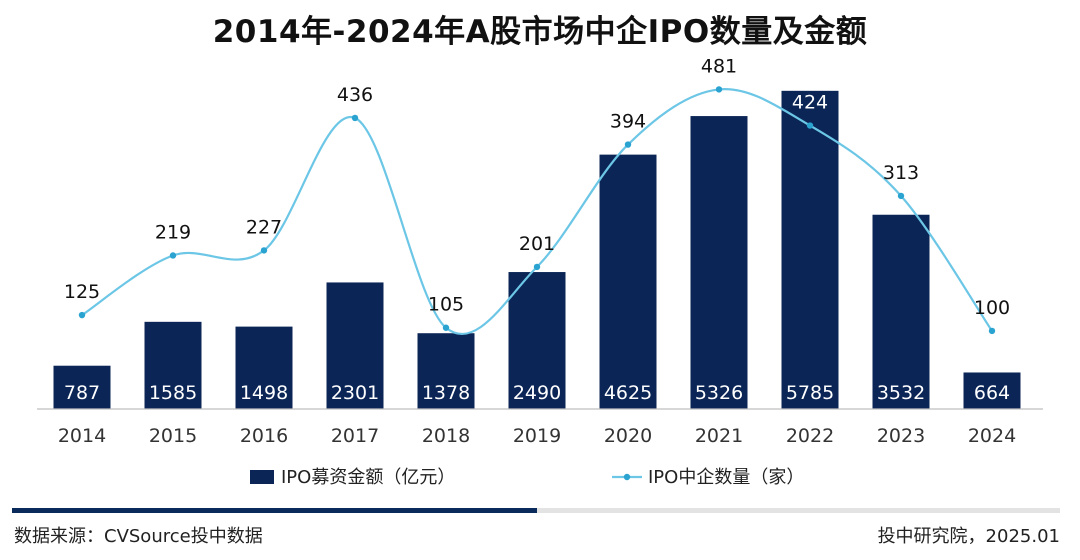 The width and height of the screenshot is (1080, 560). I want to click on bar-label-2020: 4625, so click(628, 393).